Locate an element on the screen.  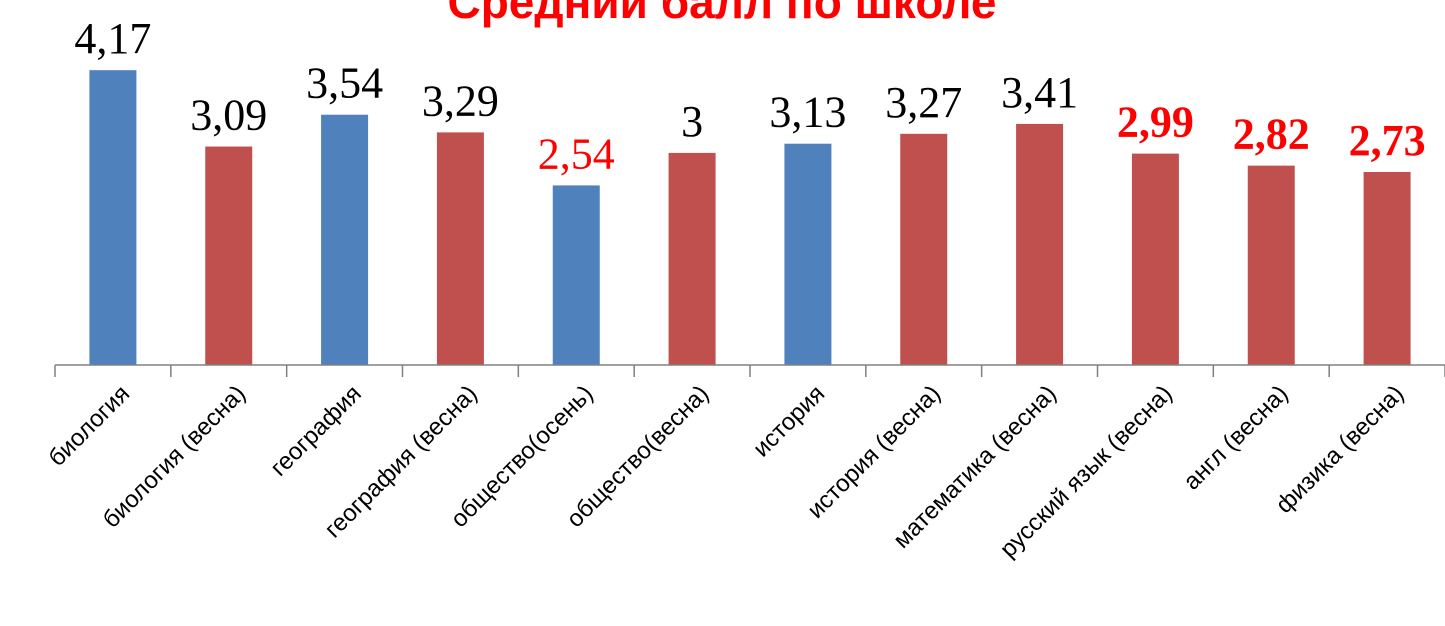
value-label: 3,54 is located at coordinates (344, 83).